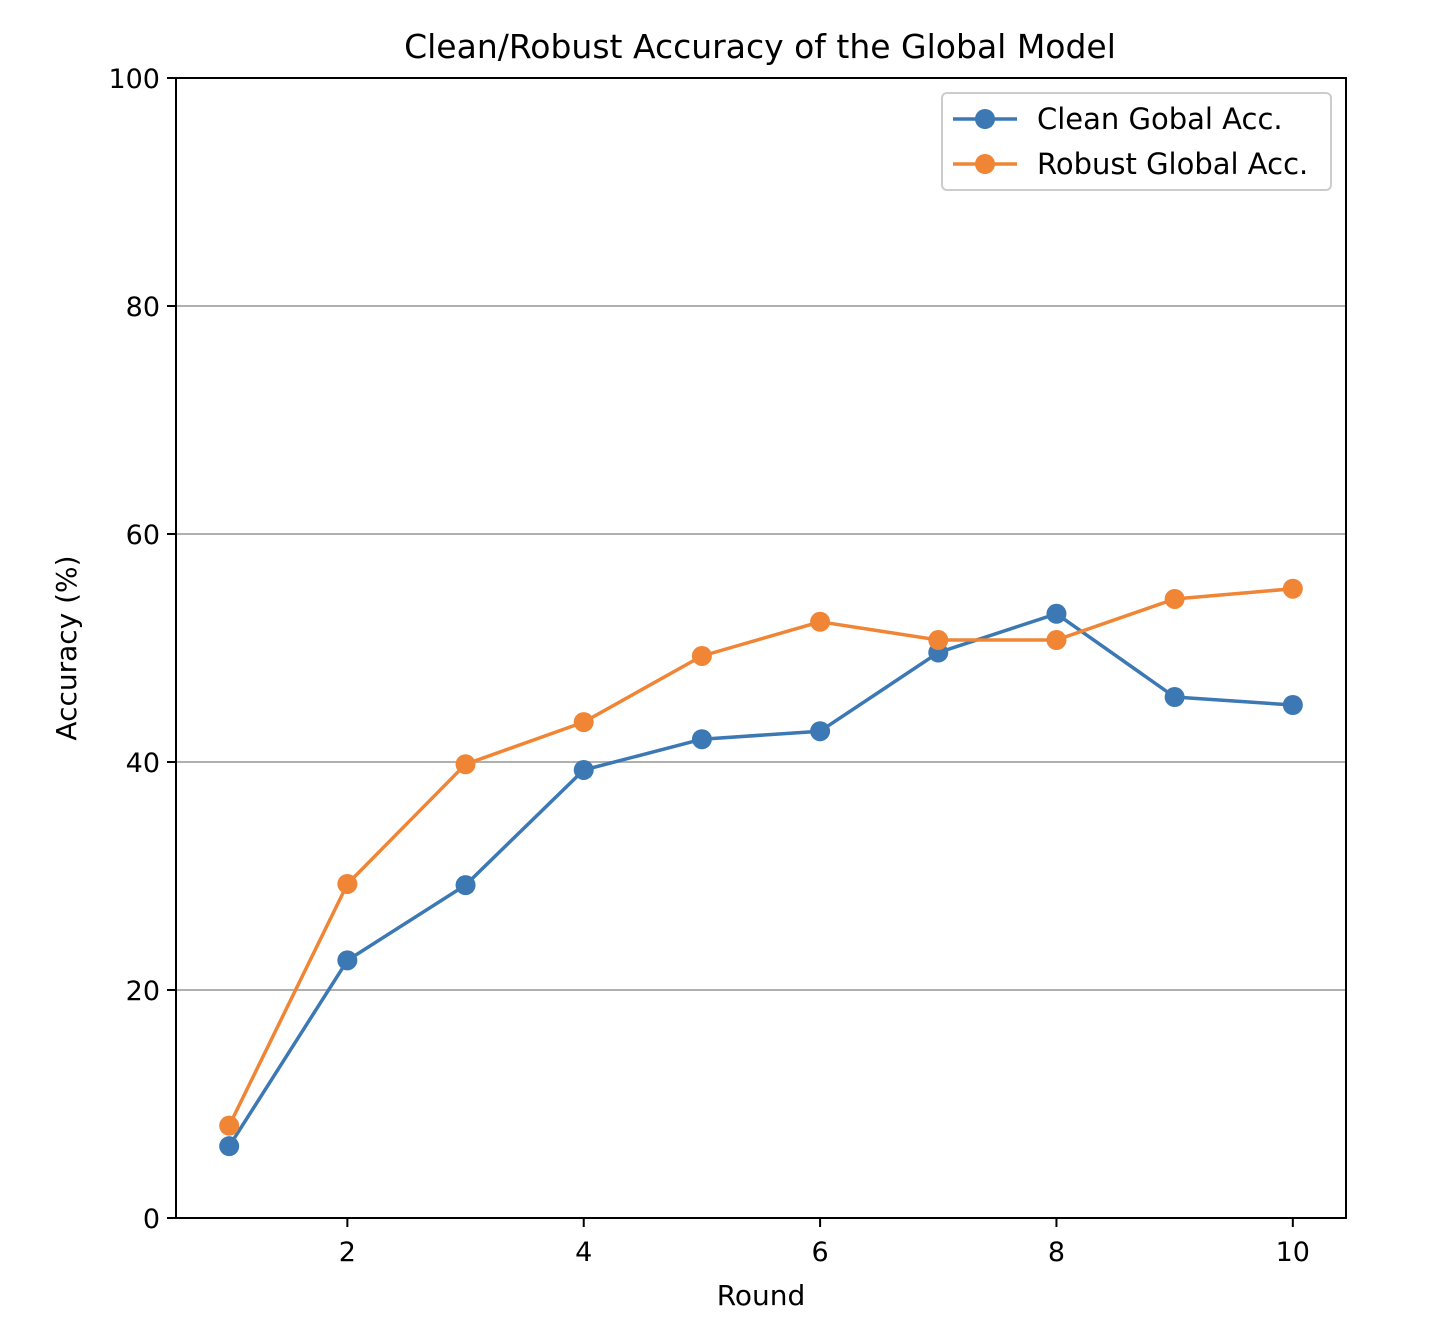 The image size is (1430, 1340). What do you see at coordinates (143, 307) in the screenshot?
I see `y-tick-label: 80` at bounding box center [143, 307].